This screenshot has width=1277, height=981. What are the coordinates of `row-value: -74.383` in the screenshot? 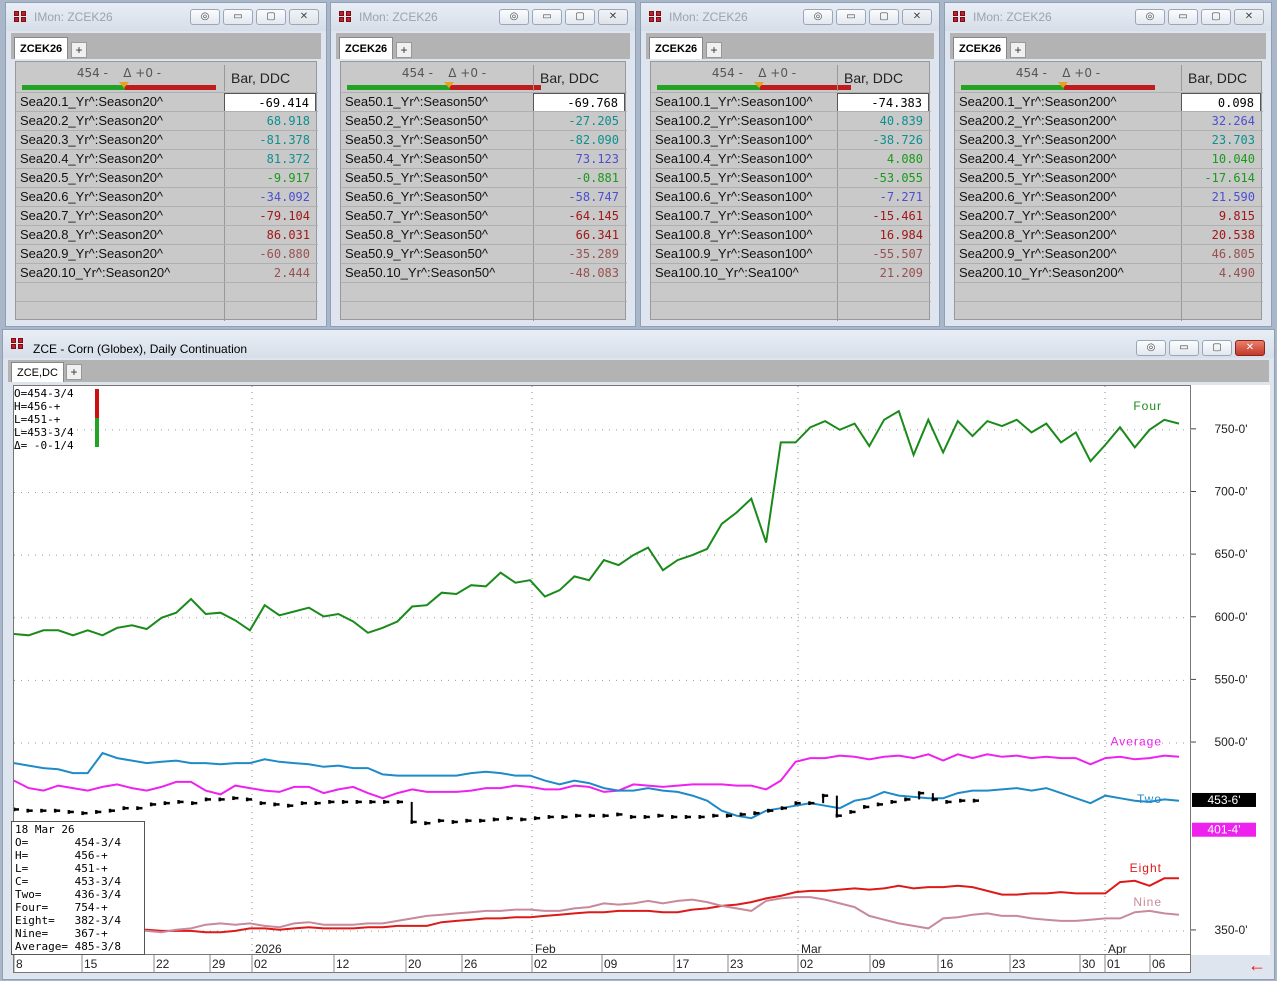 It's located at (883, 102).